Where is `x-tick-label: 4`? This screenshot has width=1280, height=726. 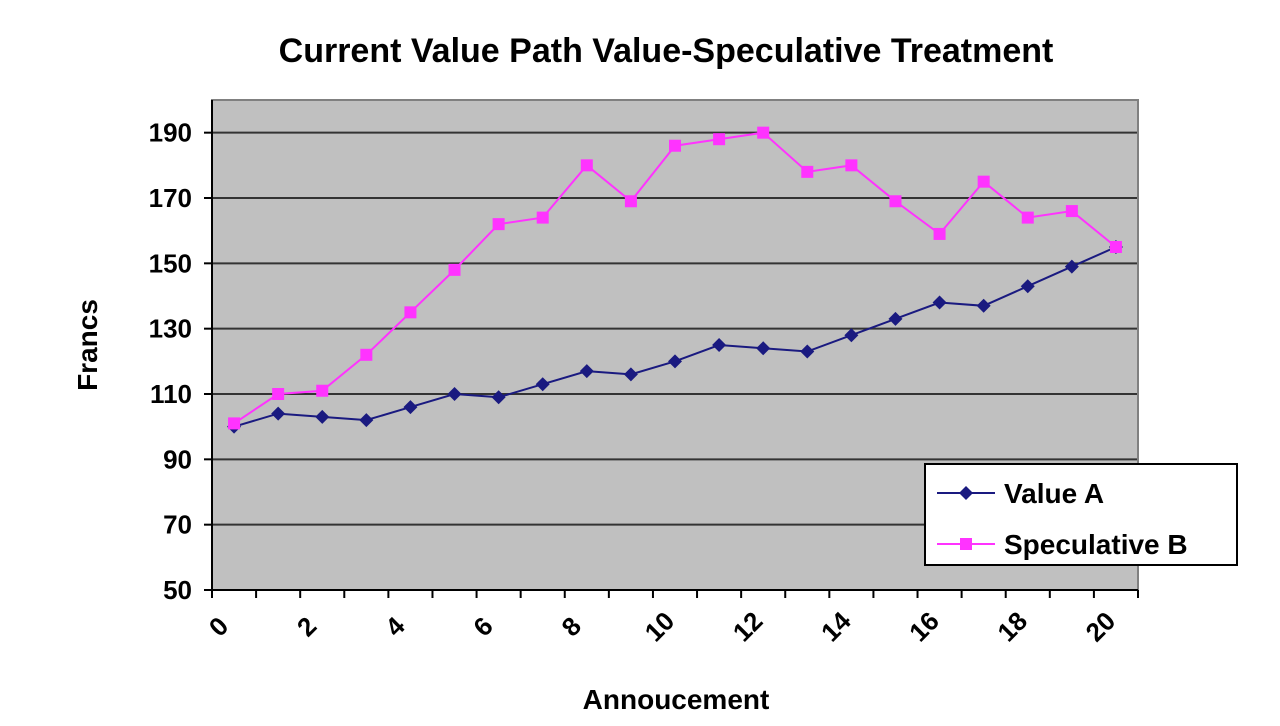
x-tick-label: 4 is located at coordinates (395, 626).